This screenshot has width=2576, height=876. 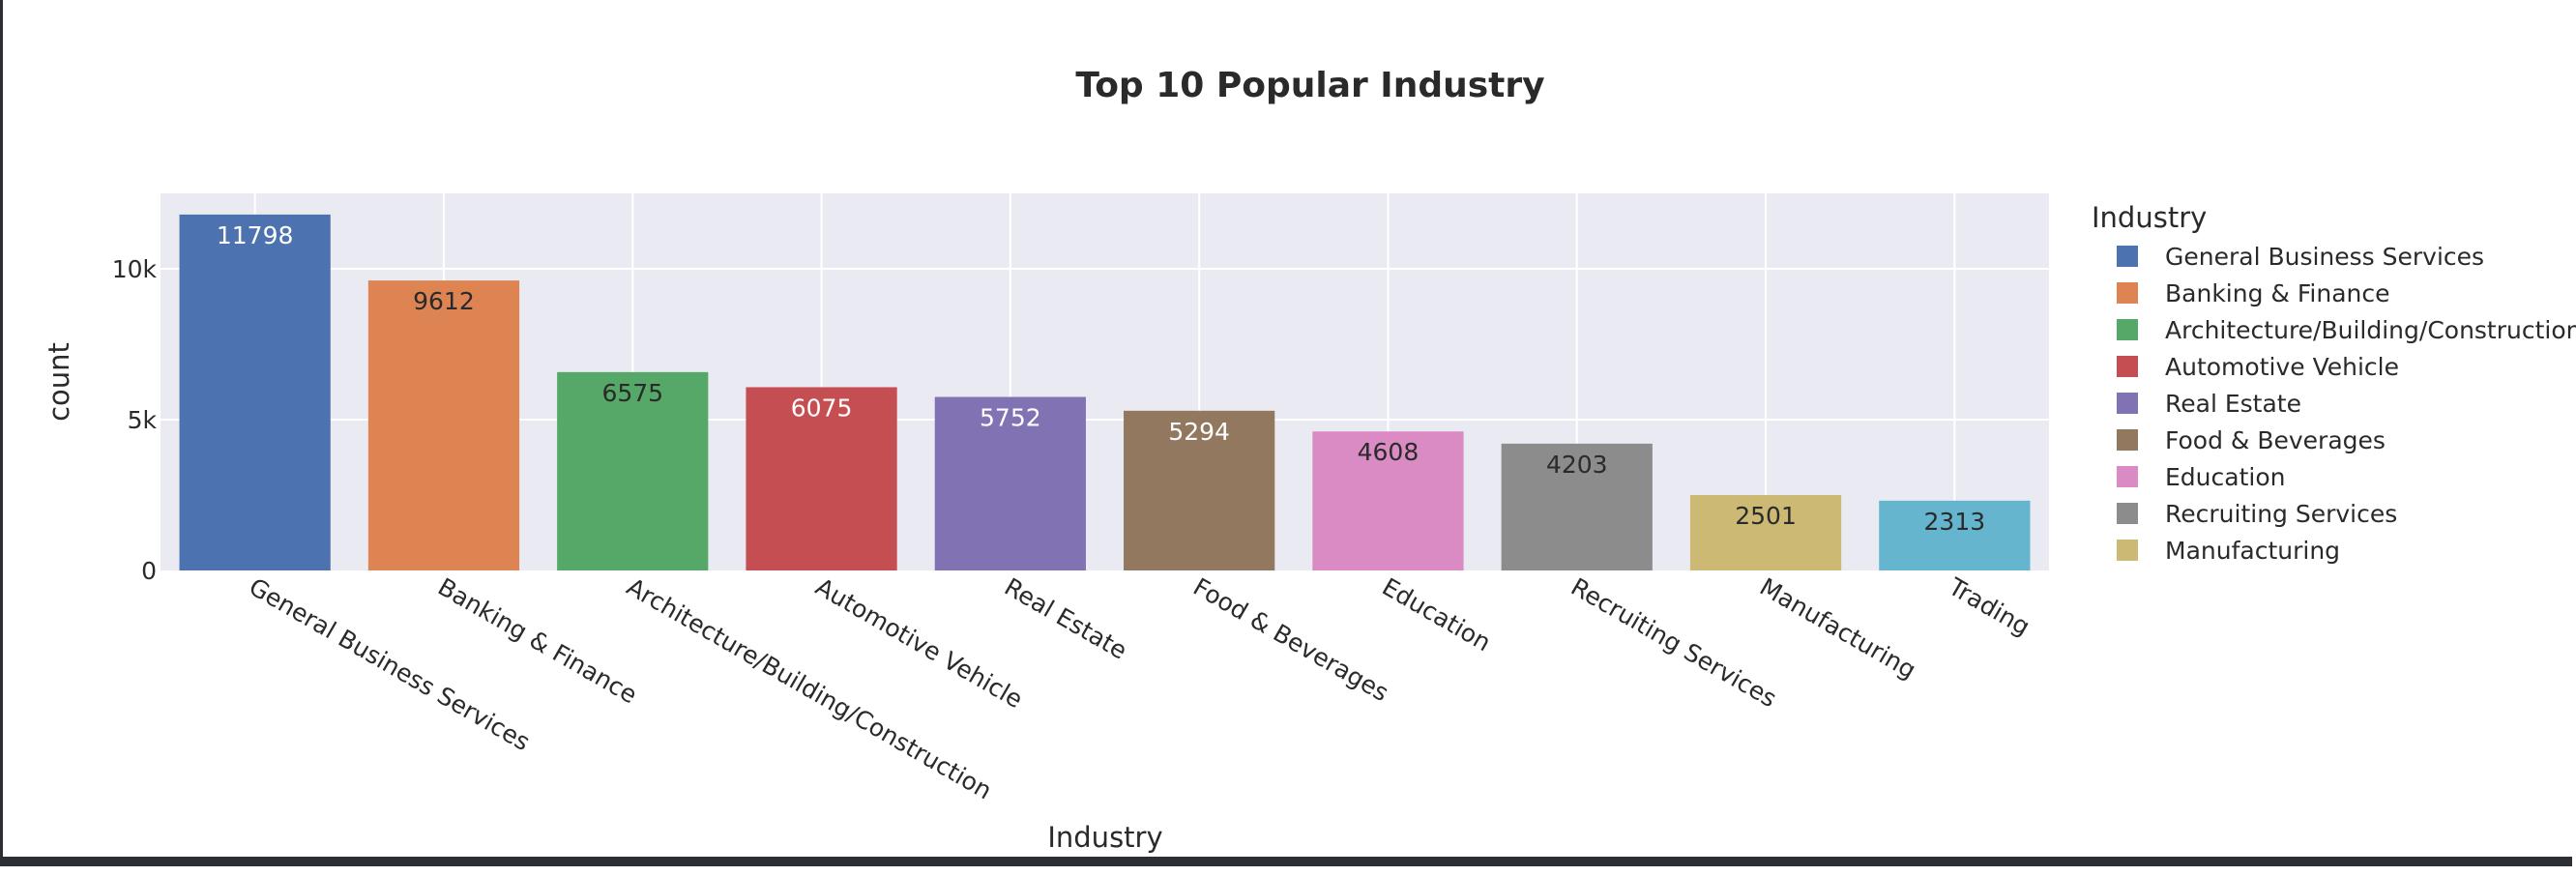 What do you see at coordinates (444, 301) in the screenshot?
I see `bar-value-label: 9612` at bounding box center [444, 301].